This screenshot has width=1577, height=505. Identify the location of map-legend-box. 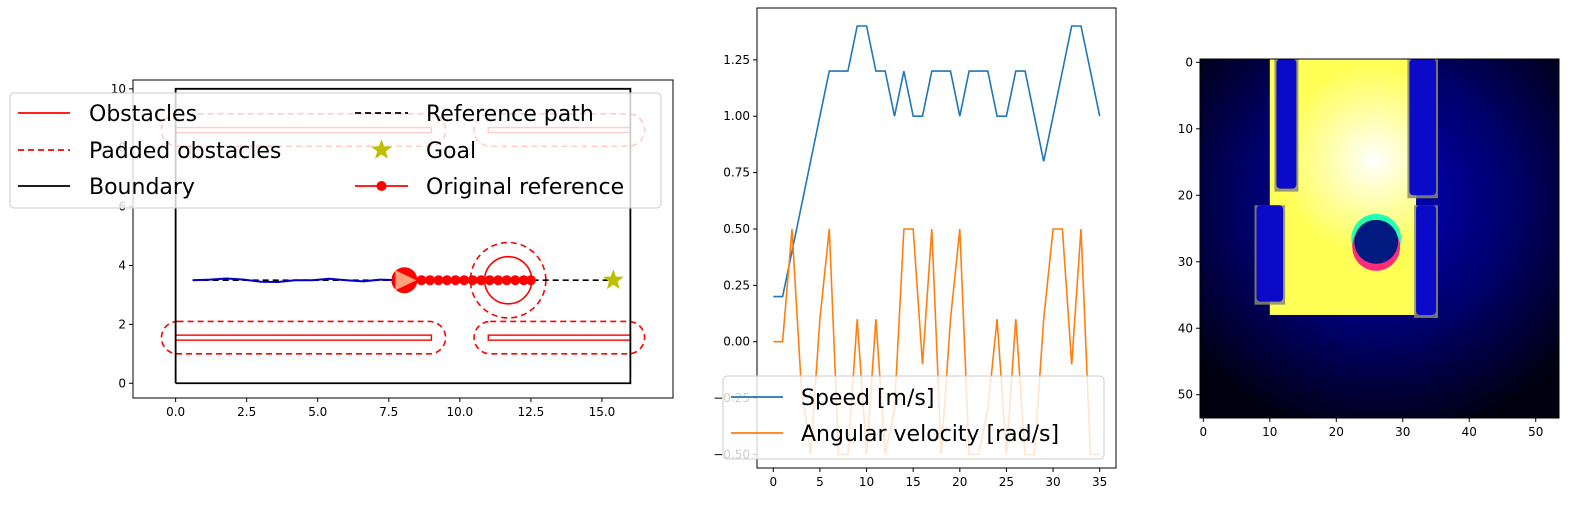
(335, 150).